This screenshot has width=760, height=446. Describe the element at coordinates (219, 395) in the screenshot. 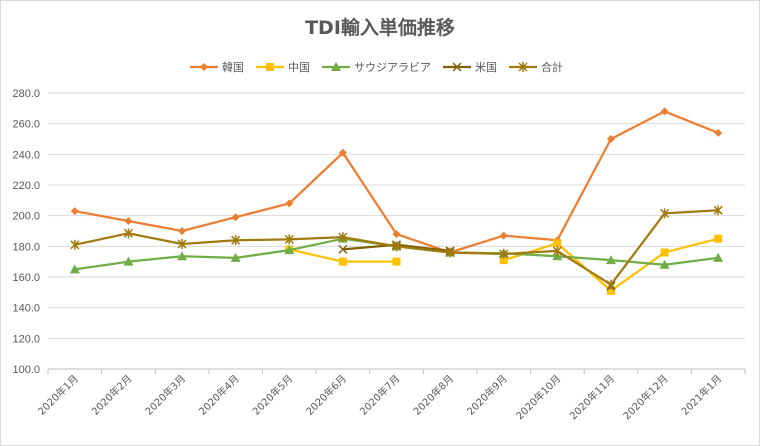

I see `x-tick-label: 2020年4月` at that location.